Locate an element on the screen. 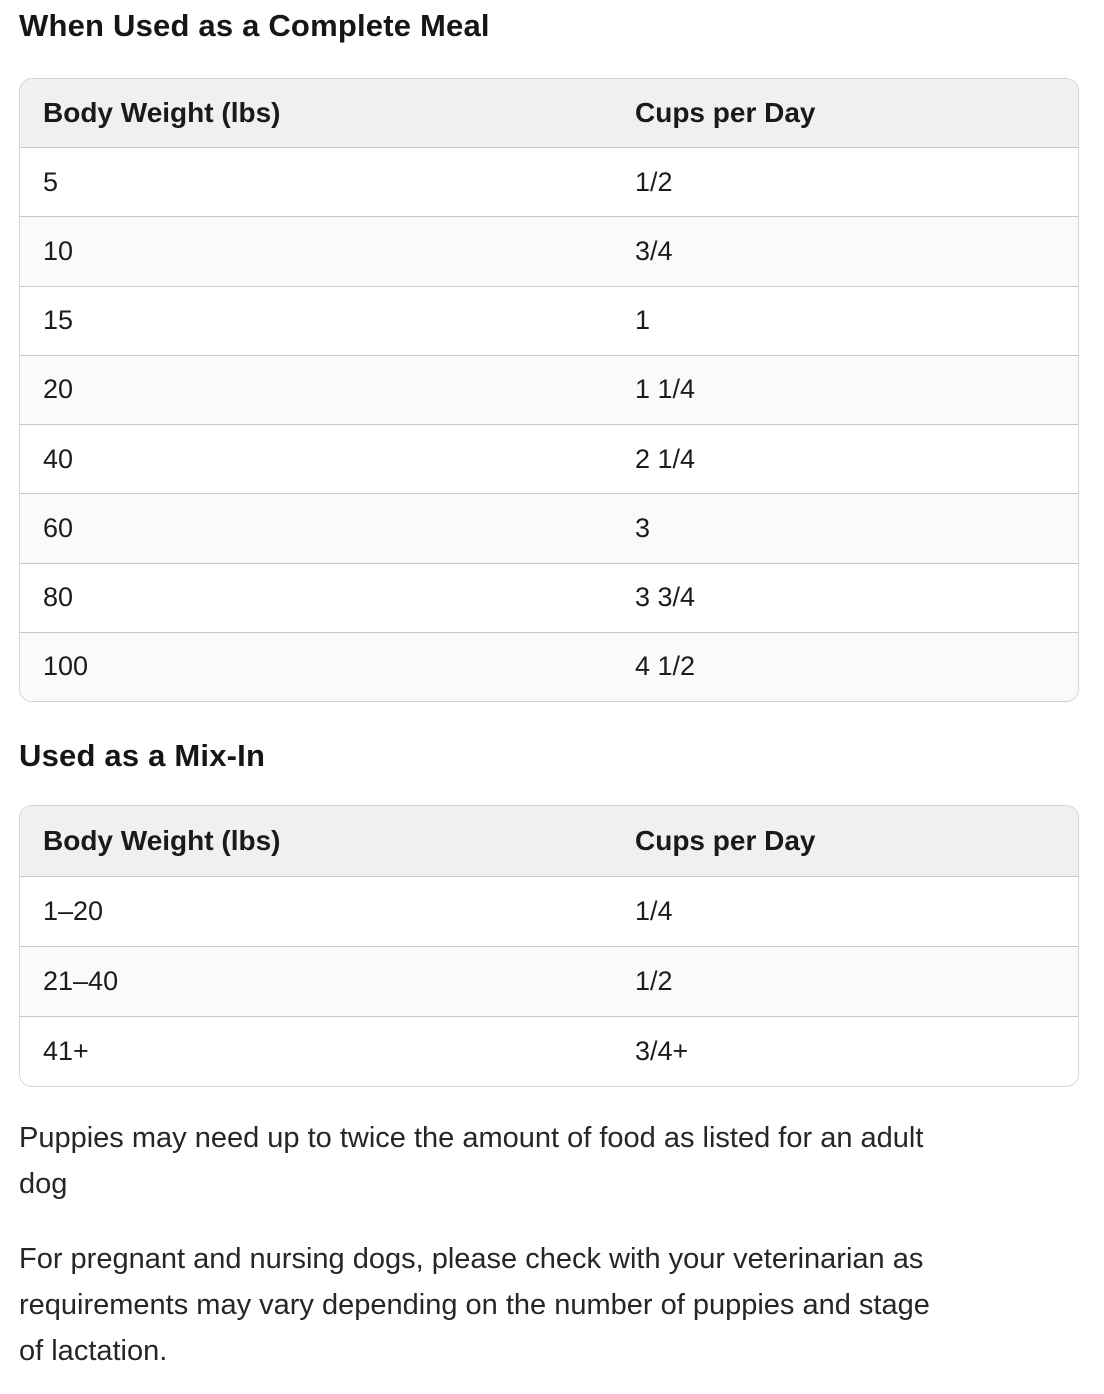 This screenshot has width=1104, height=1394. table-row: 80 3 3/4 is located at coordinates (549, 597).